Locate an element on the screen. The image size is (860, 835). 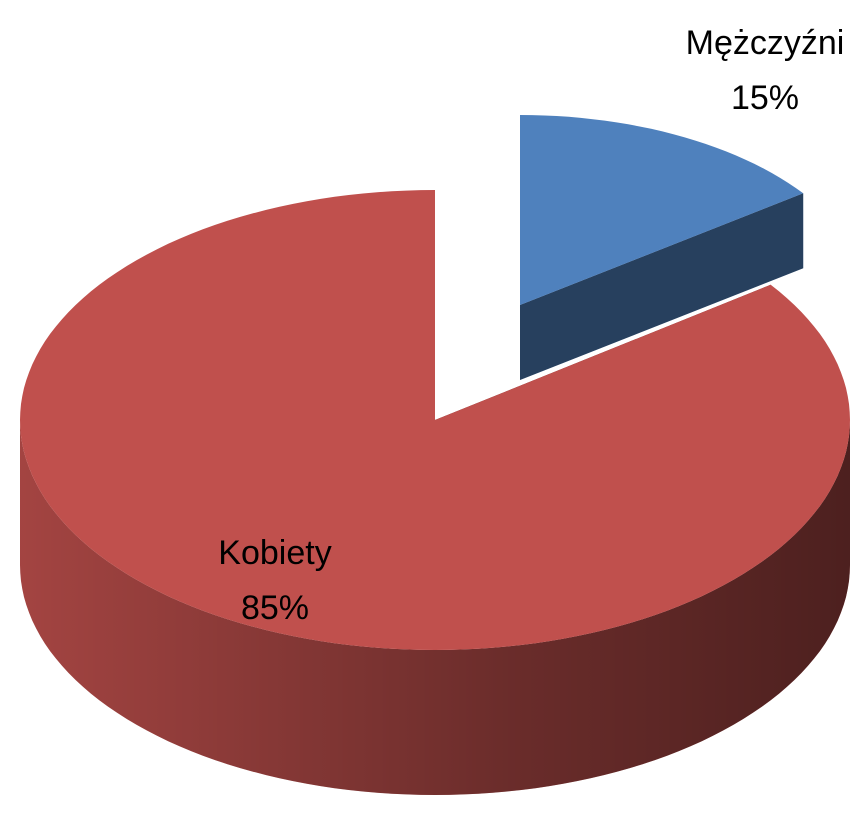
slice-value-label: 85% is located at coordinates (275, 608).